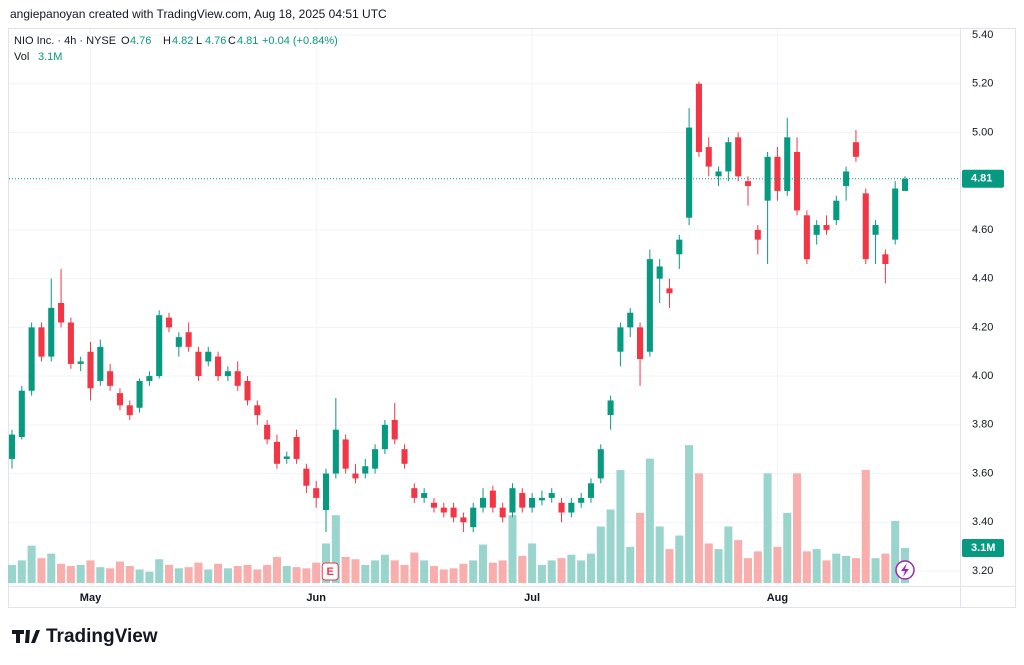  What do you see at coordinates (982, 571) in the screenshot?
I see `y-tick-label: 3.20` at bounding box center [982, 571].